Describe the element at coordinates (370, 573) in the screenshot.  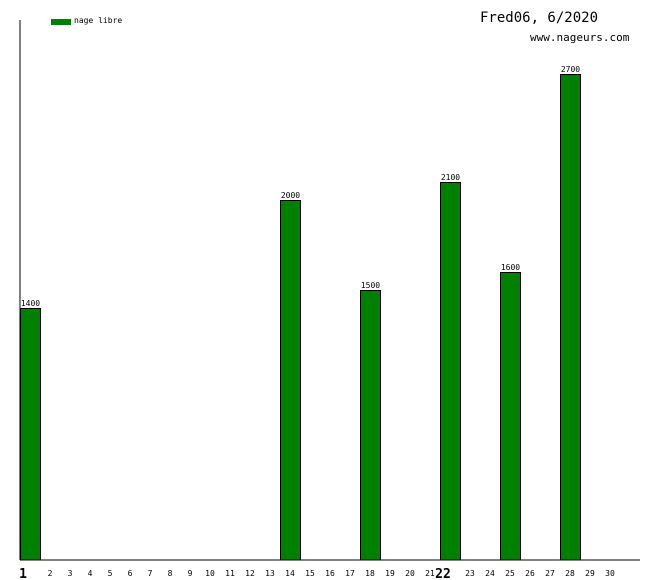
I see `x-tick-label-18: 18` at that location.